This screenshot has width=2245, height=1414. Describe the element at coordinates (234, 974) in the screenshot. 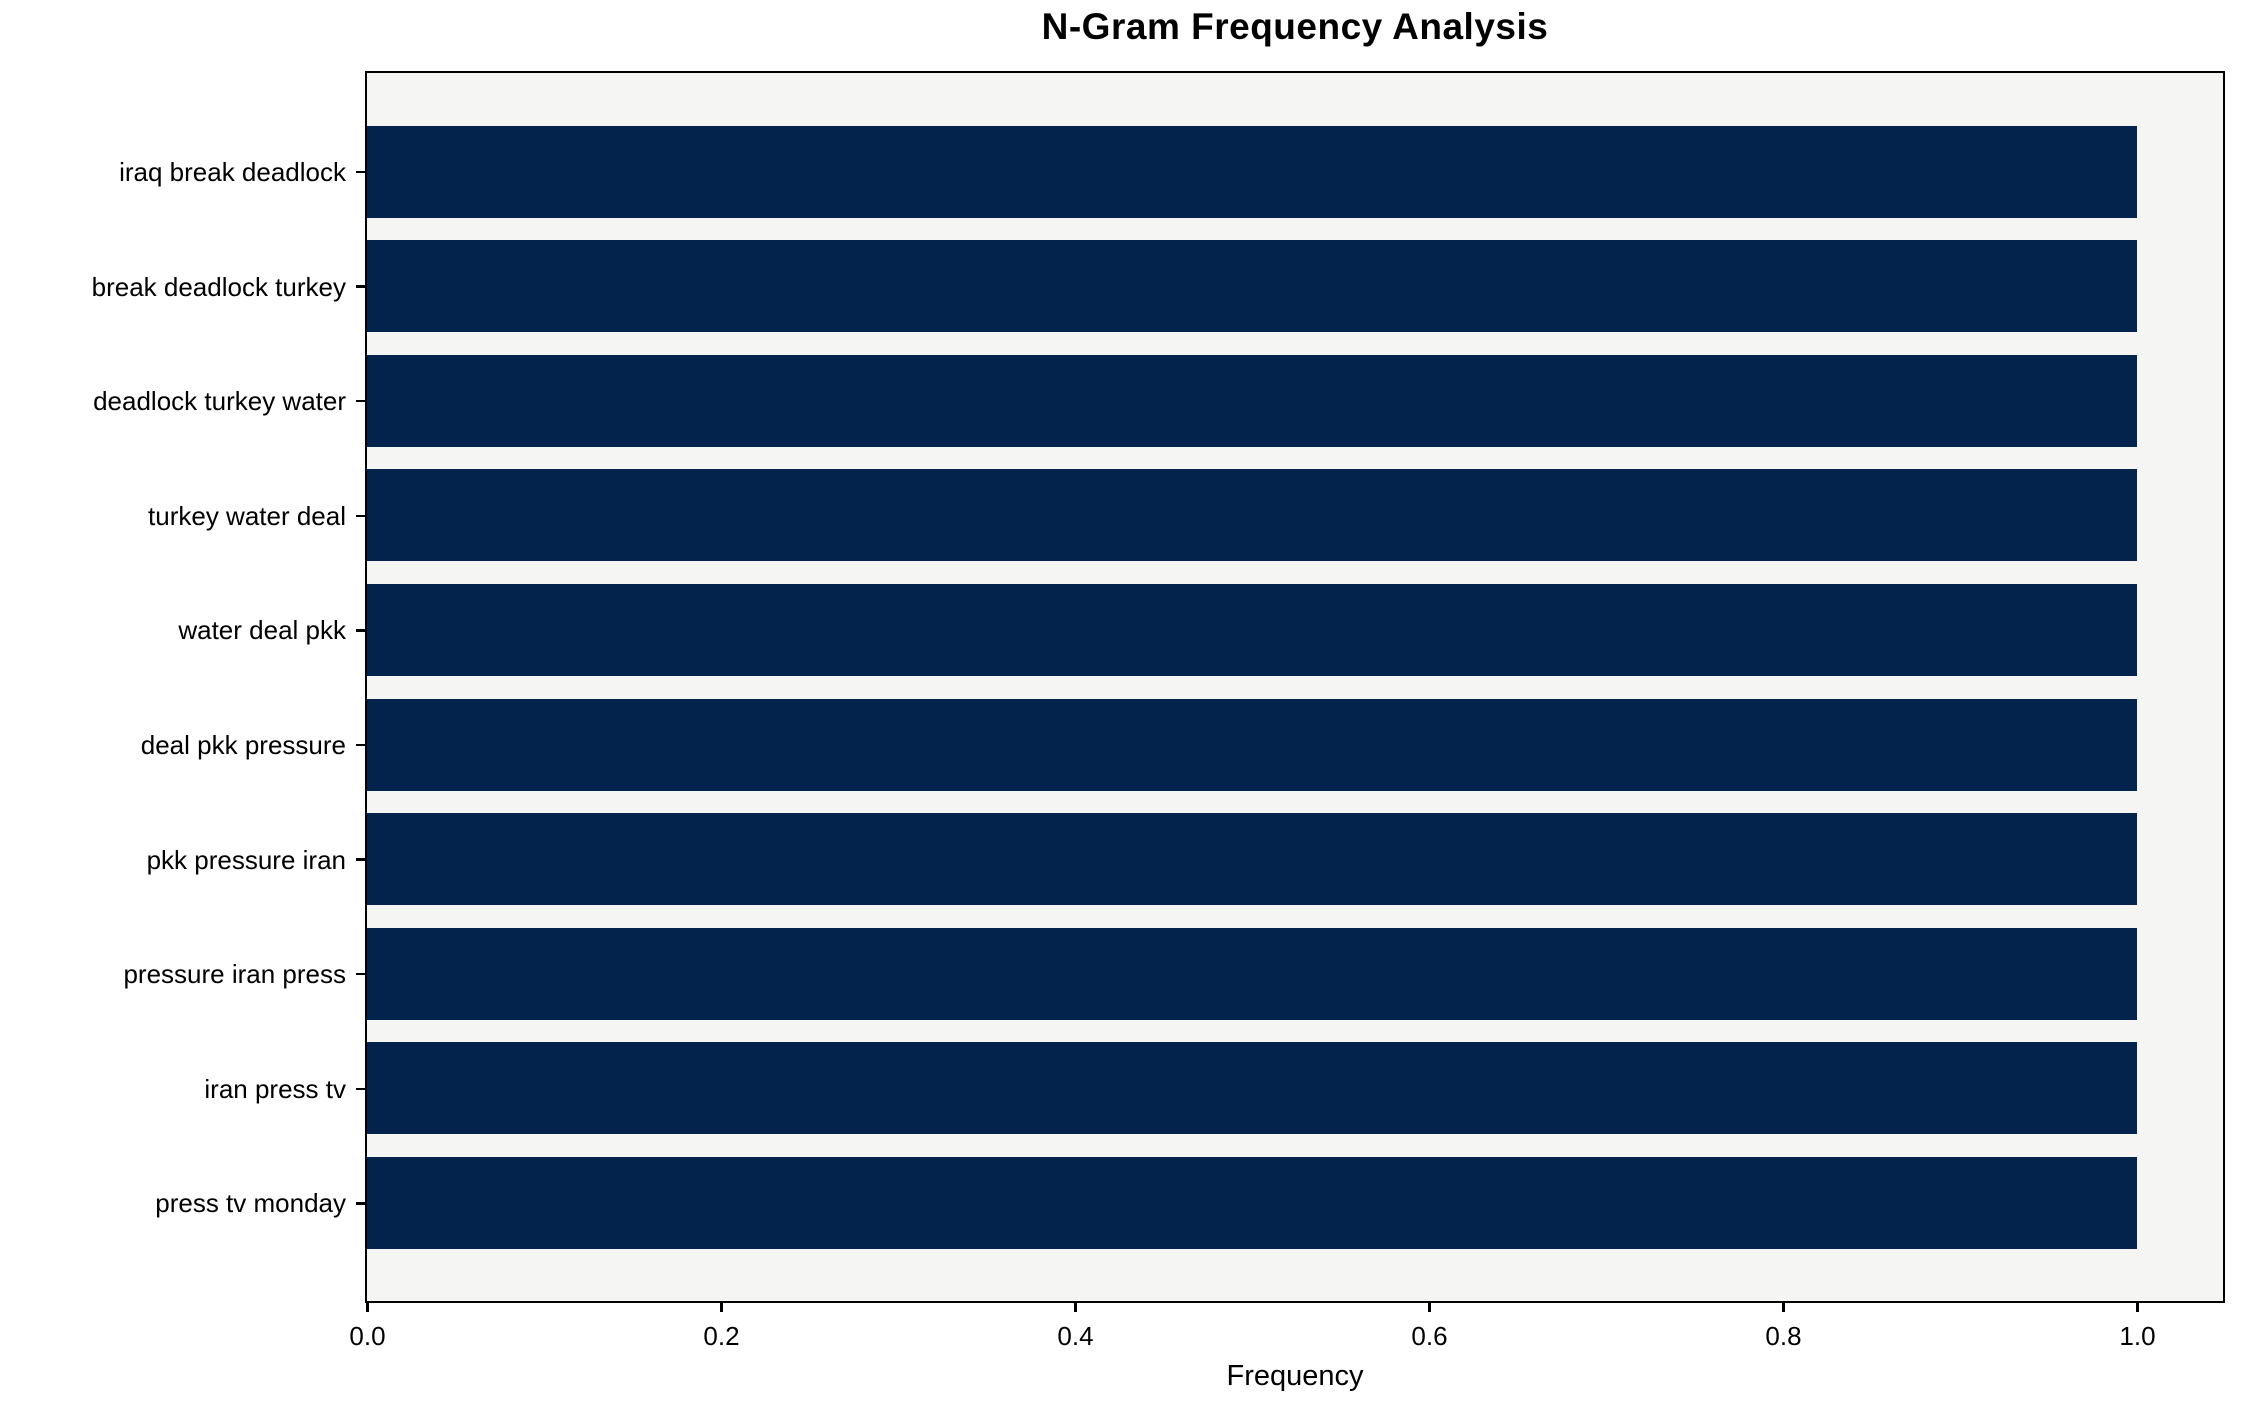

I see `y-tick-label: pressure iran press` at that location.